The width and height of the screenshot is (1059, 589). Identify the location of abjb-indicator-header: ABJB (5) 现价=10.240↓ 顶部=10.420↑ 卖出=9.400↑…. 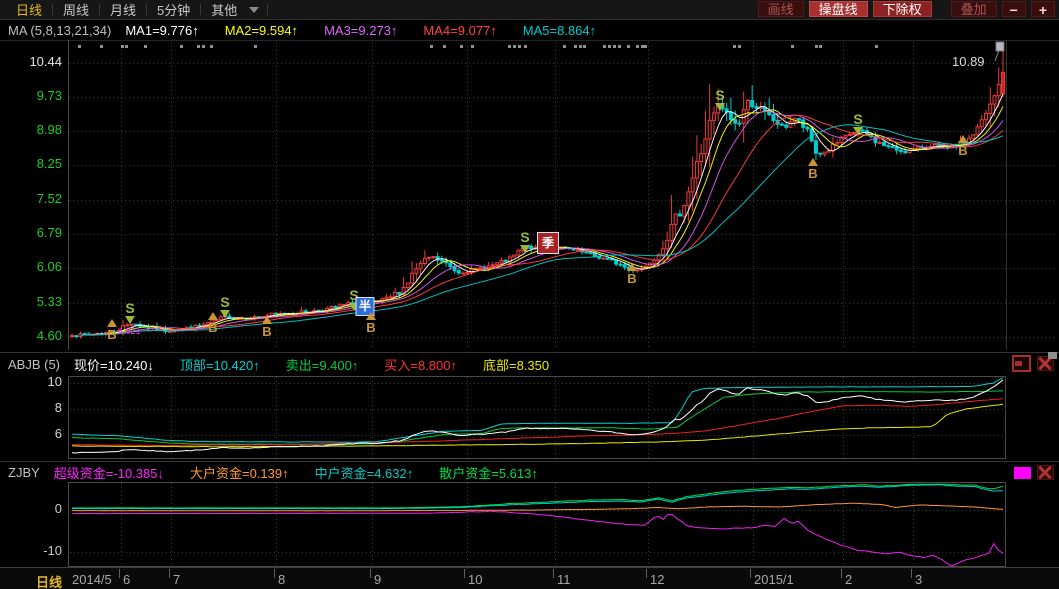
(529, 363).